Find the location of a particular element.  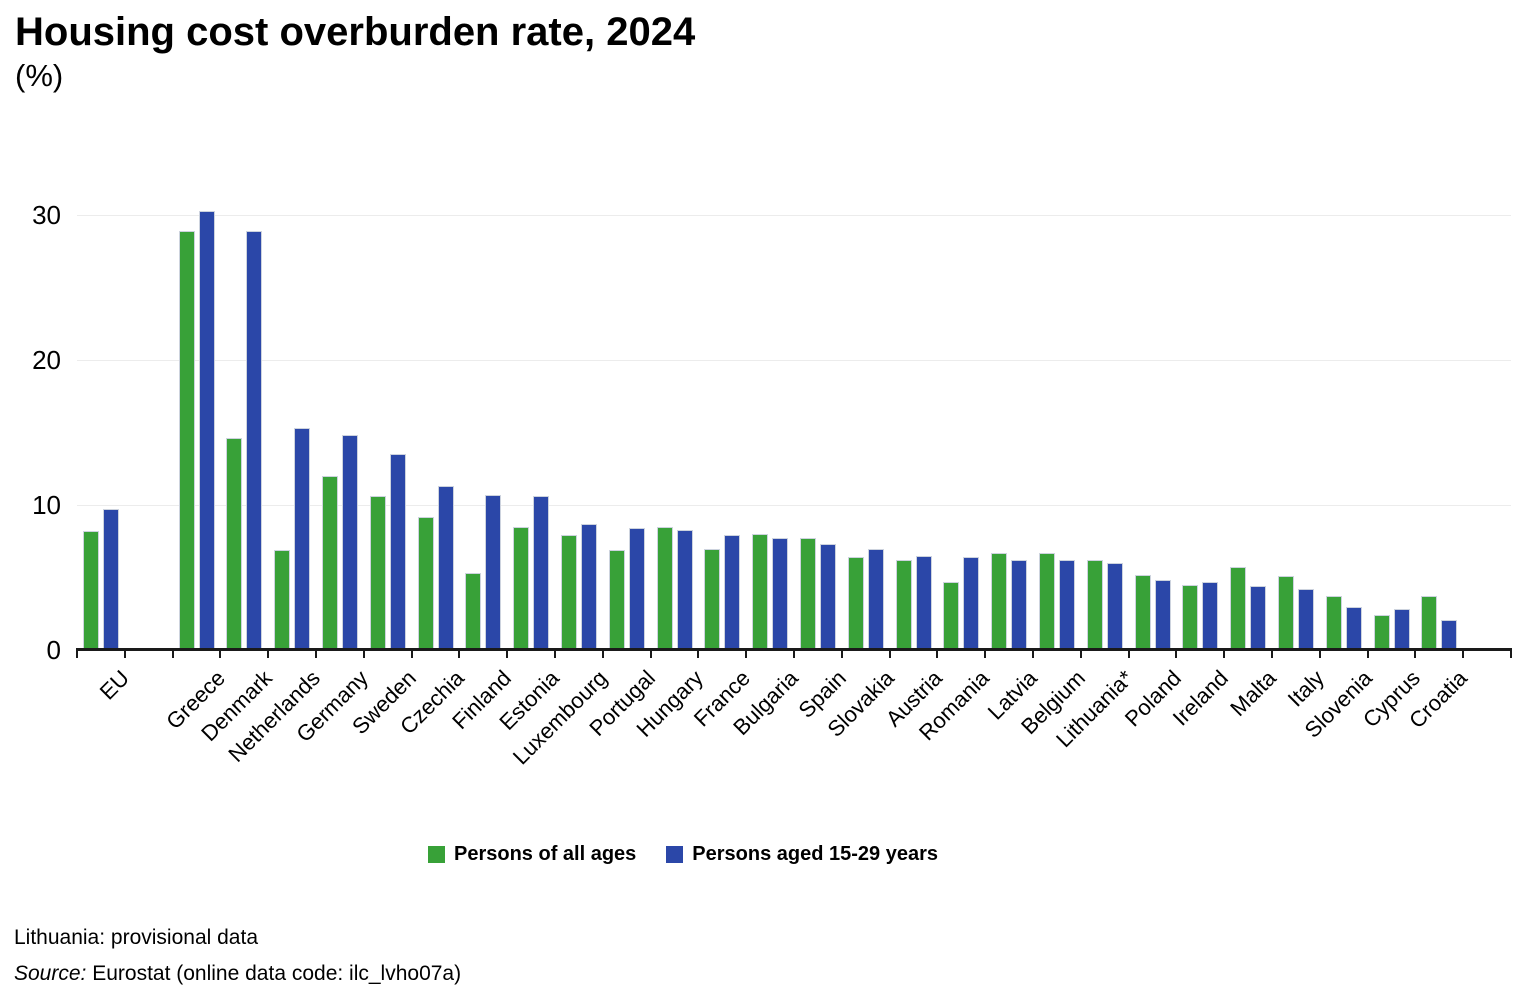

legend-label-aged-15-29: Persons aged 15-29 years is located at coordinates (815, 854).